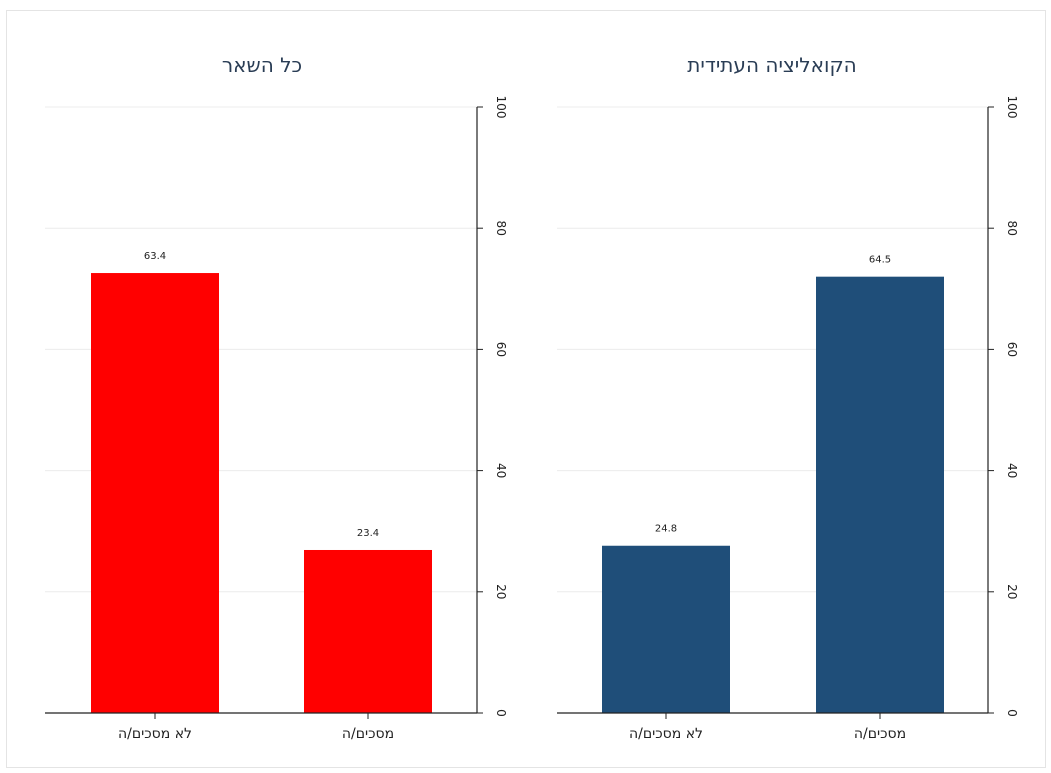  Describe the element at coordinates (771, 65) in the screenshot. I see `panel-title-right: הקואליציה העתידית` at that location.